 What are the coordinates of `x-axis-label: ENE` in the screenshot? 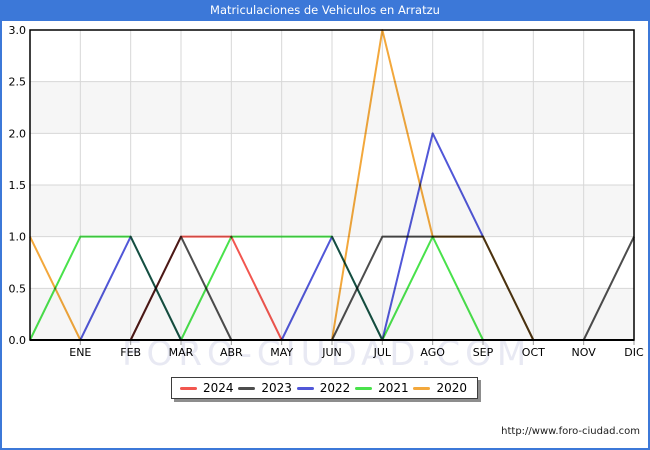 It's located at (80, 352).